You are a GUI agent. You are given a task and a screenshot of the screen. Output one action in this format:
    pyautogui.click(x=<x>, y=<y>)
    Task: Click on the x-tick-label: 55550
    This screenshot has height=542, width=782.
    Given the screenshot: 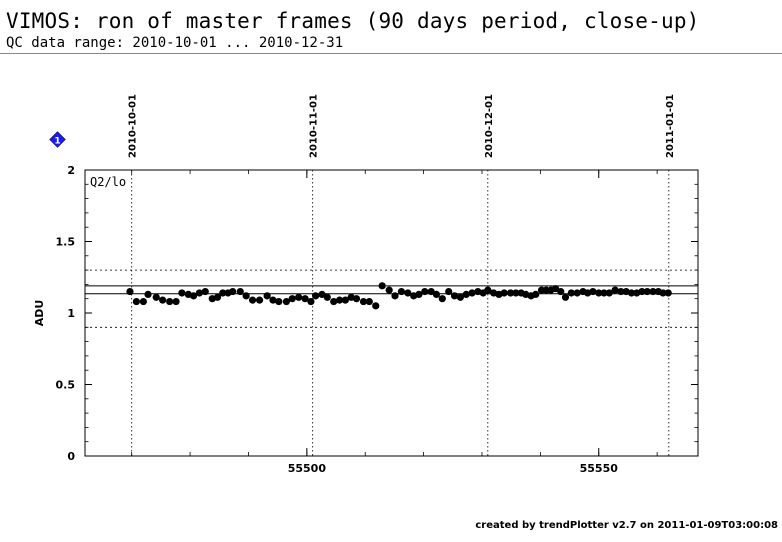 What is the action you would take?
    pyautogui.click(x=599, y=468)
    